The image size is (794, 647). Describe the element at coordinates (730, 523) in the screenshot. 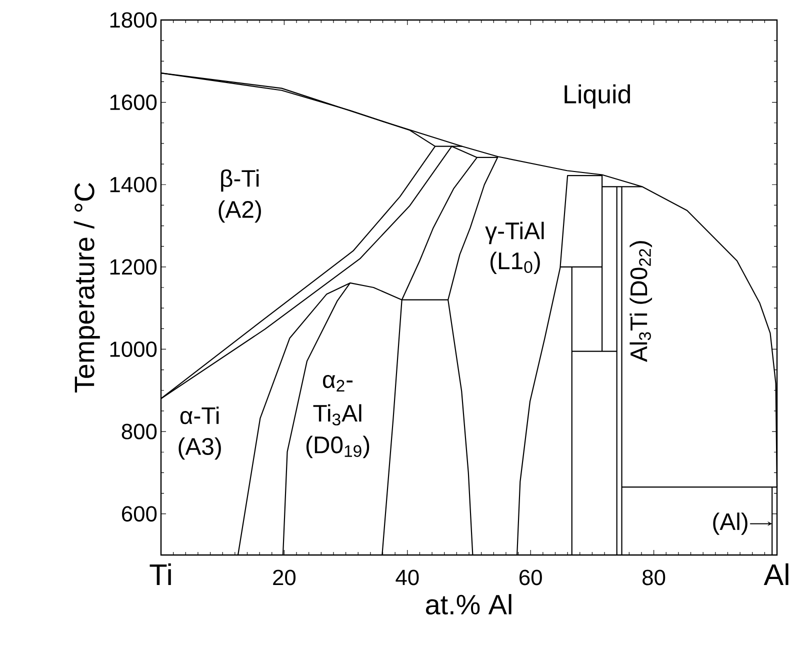

I see `annotation: (Al)` at that location.